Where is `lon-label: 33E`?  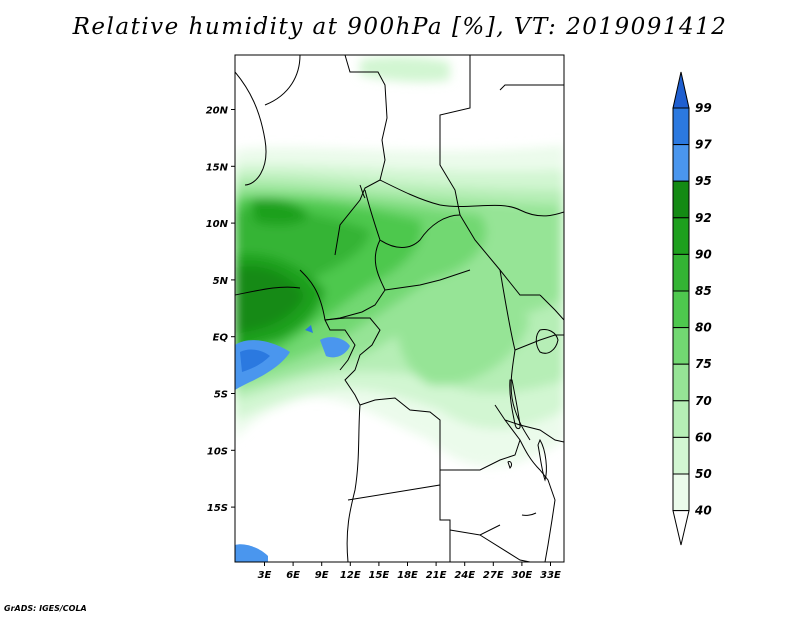
lon-label: 33E is located at coordinates (550, 575).